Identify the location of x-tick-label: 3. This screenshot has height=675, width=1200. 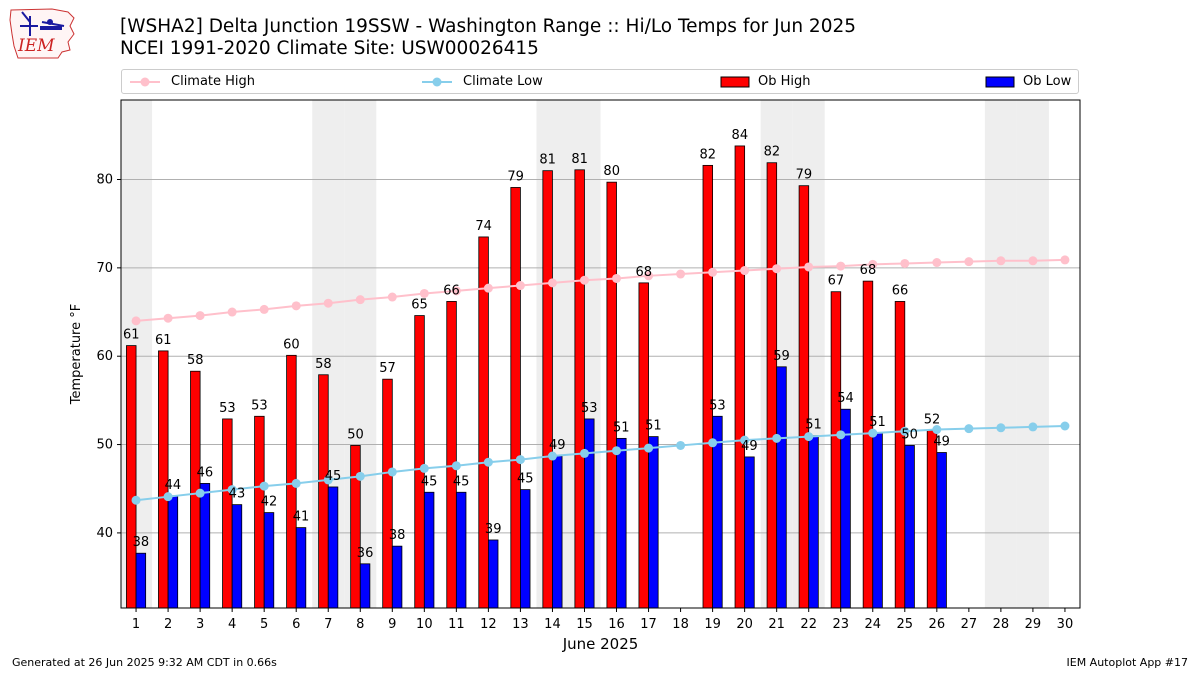
(200, 624).